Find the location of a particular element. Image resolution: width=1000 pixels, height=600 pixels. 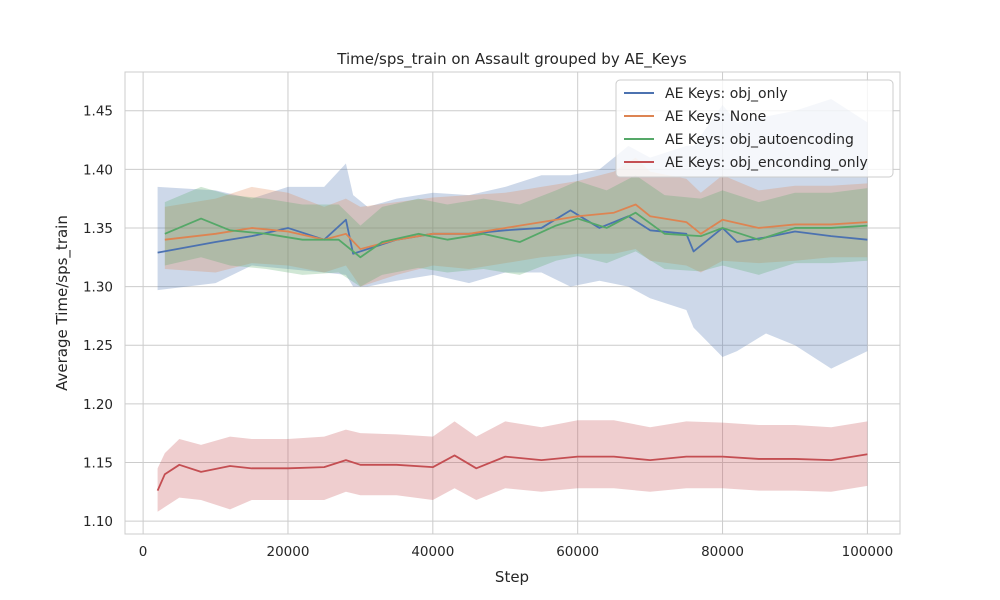

y-tick-label: 1.20 is located at coordinates (98, 405).